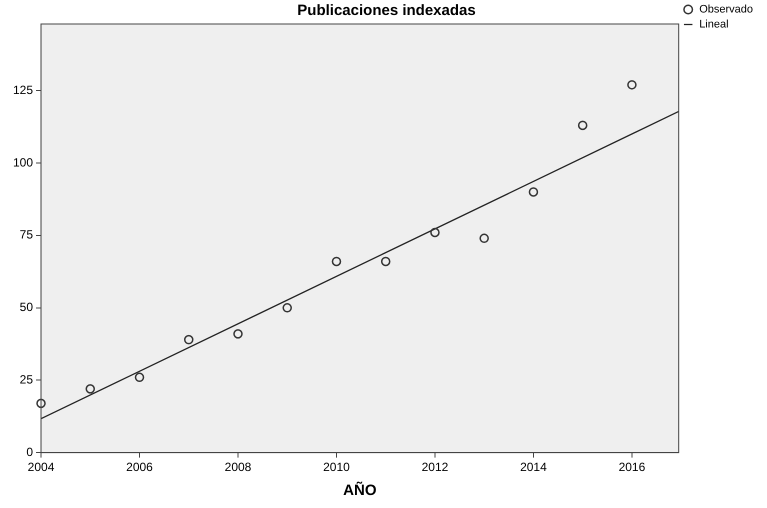 The height and width of the screenshot is (508, 767). Describe the element at coordinates (23, 89) in the screenshot. I see `y-tick-label: 125` at that location.